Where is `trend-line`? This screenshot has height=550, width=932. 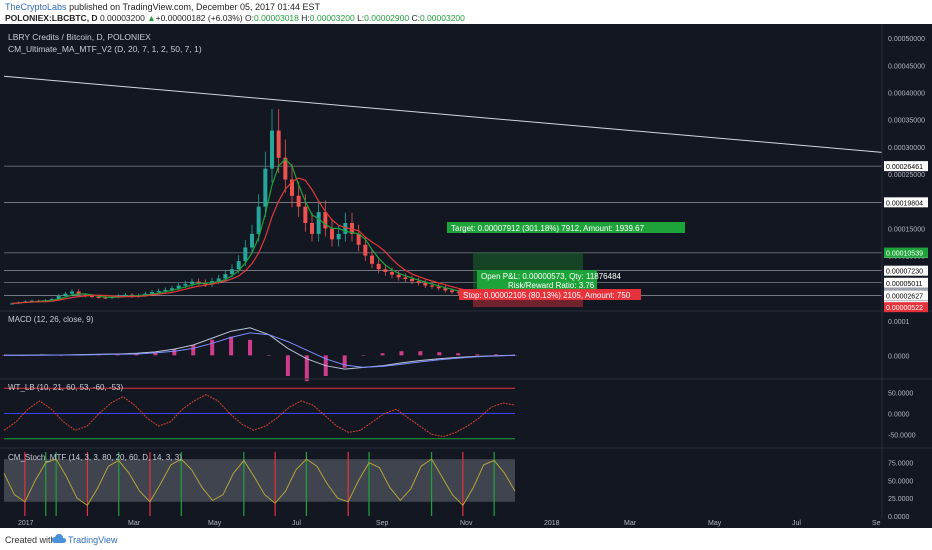 trend-line is located at coordinates (443, 114).